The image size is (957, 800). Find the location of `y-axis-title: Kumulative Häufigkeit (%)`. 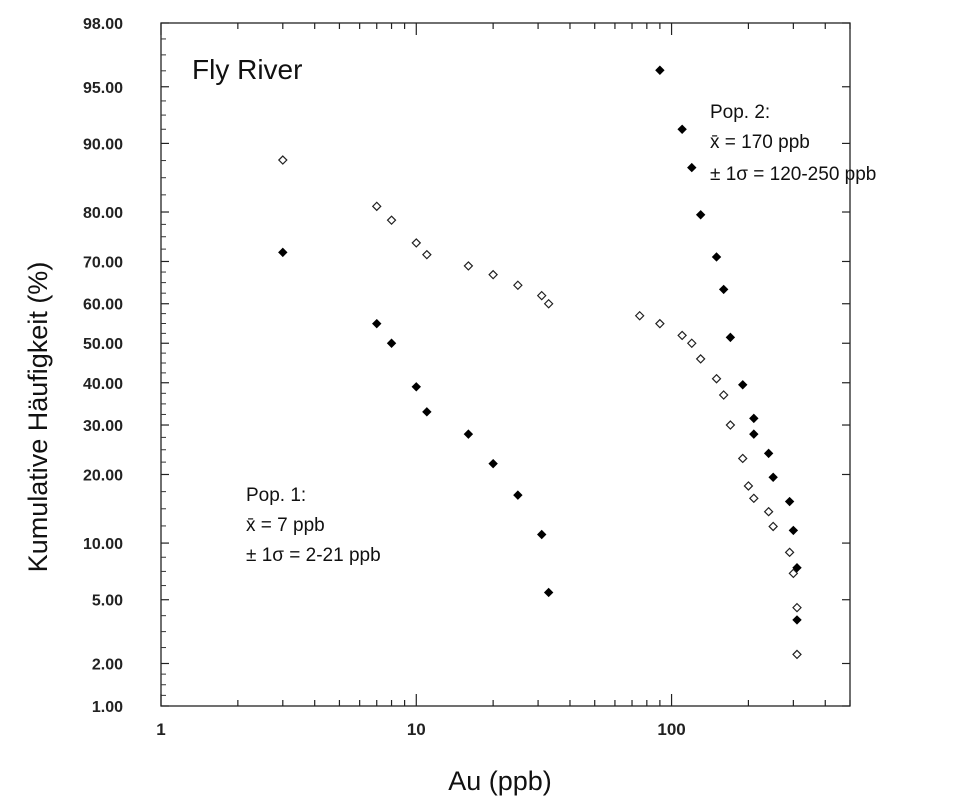

y-axis-title: Kumulative Häufigkeit (%) is located at coordinates (38, 417).